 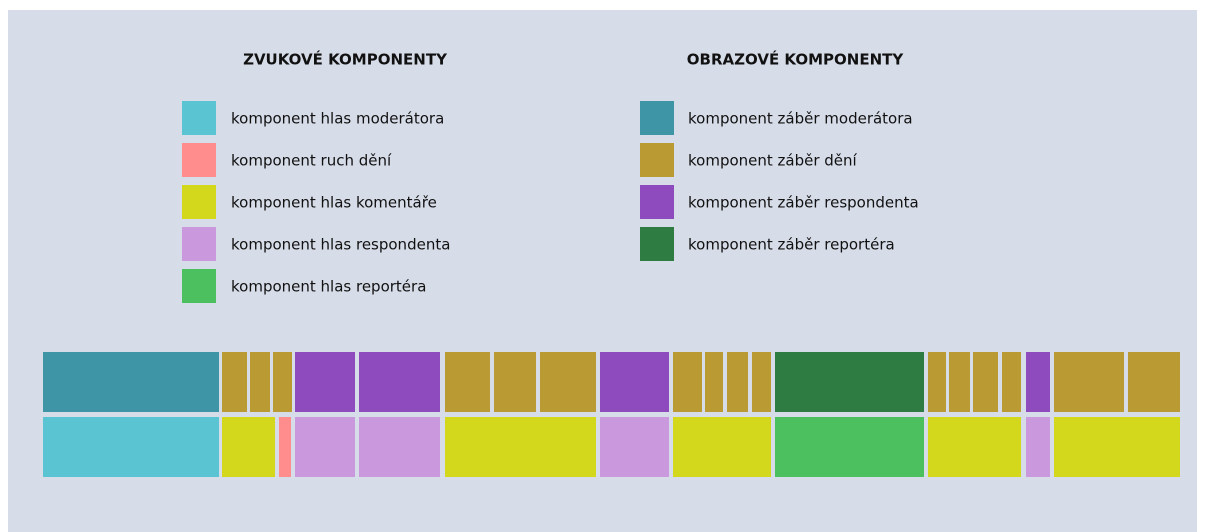 I want to click on legend-label: komponent záběr moderátora, so click(x=800, y=119).